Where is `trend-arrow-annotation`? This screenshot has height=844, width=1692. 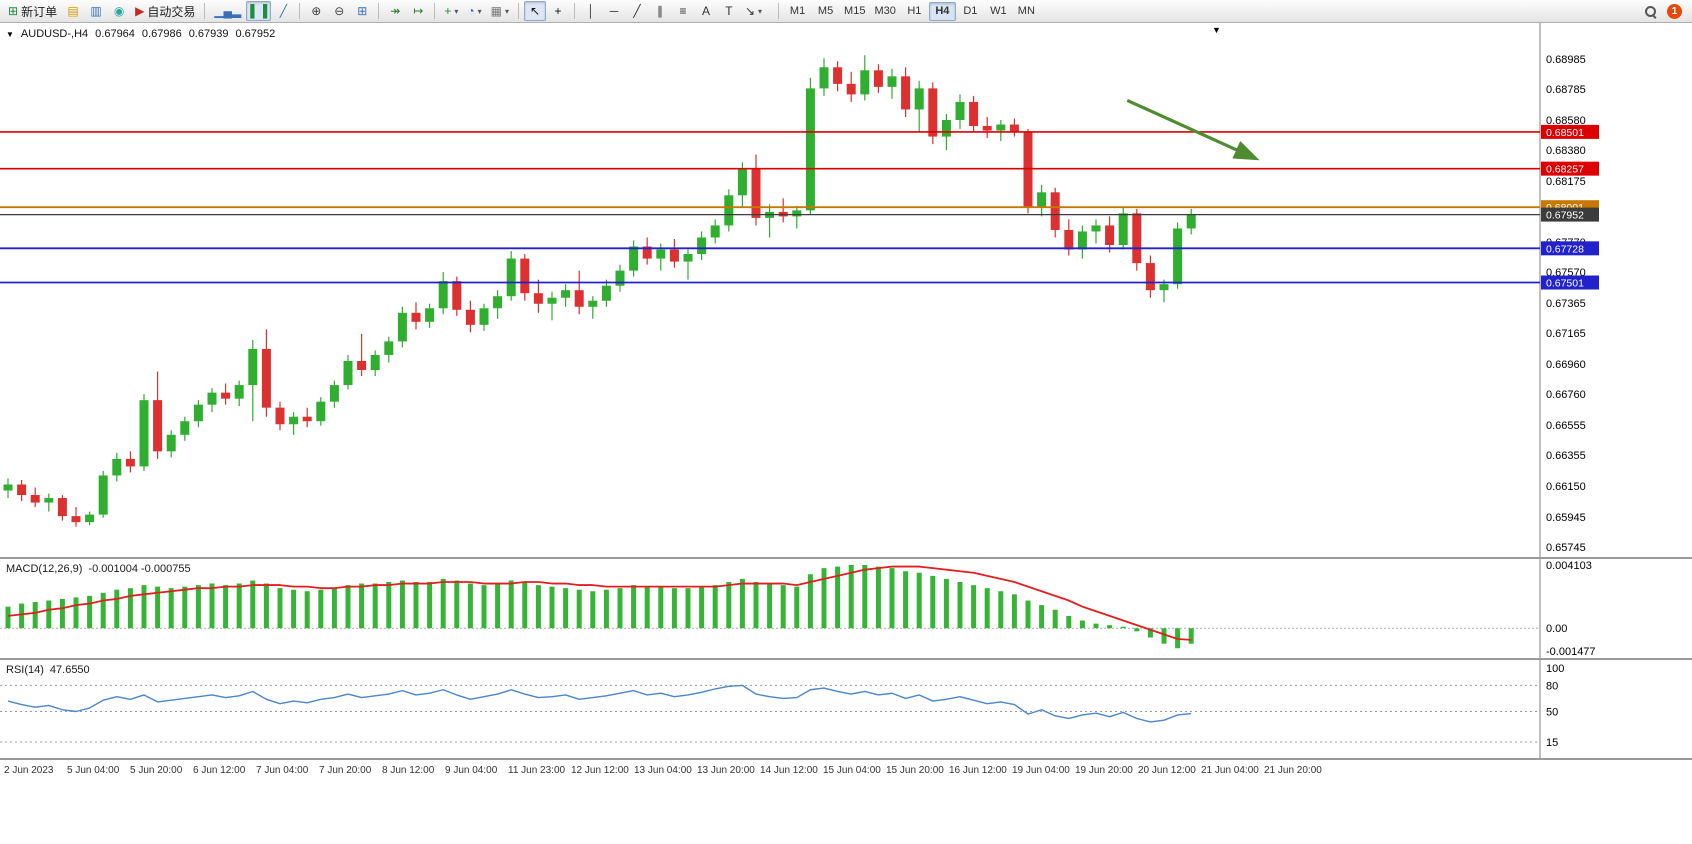
trend-arrow-annotation is located at coordinates (1193, 129).